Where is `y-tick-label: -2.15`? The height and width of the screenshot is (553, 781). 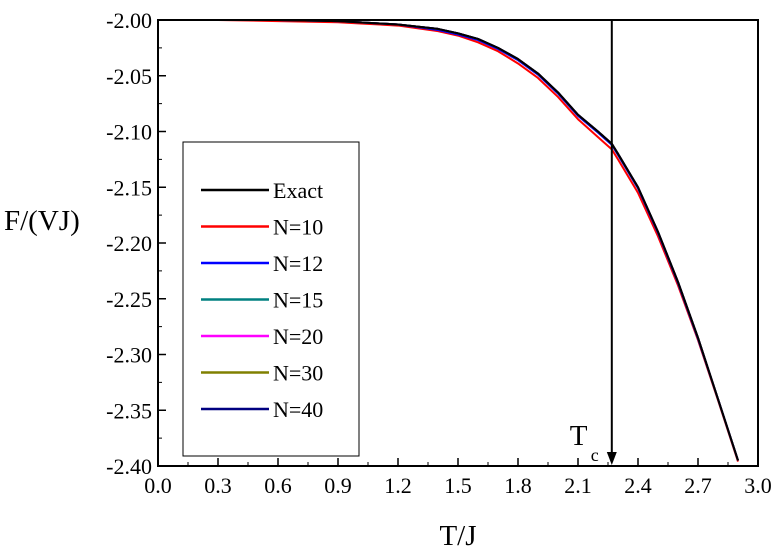
y-tick-label: -2.15 is located at coordinates (129, 187).